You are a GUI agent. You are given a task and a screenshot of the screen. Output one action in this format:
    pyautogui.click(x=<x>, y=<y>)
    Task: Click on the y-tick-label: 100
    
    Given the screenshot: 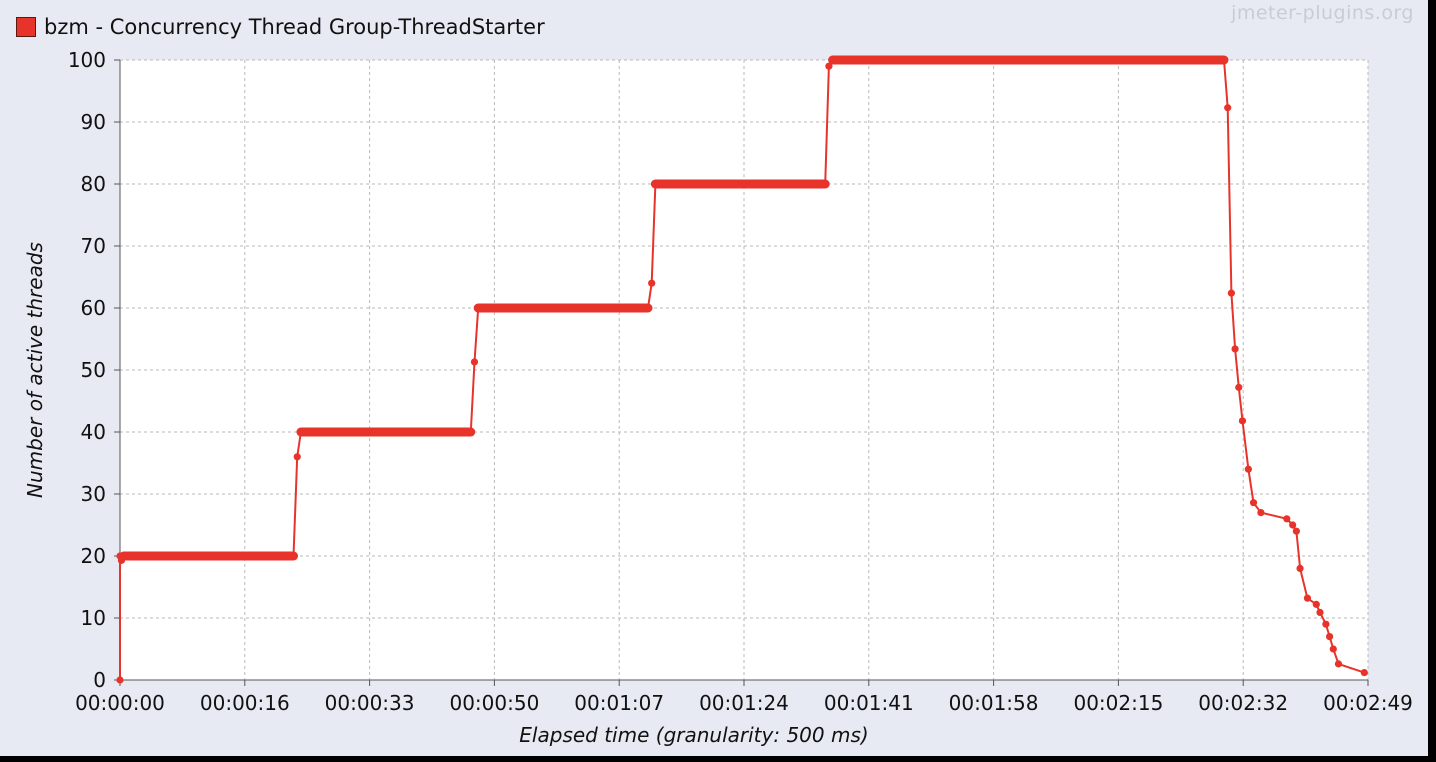 What is the action you would take?
    pyautogui.click(x=87, y=60)
    